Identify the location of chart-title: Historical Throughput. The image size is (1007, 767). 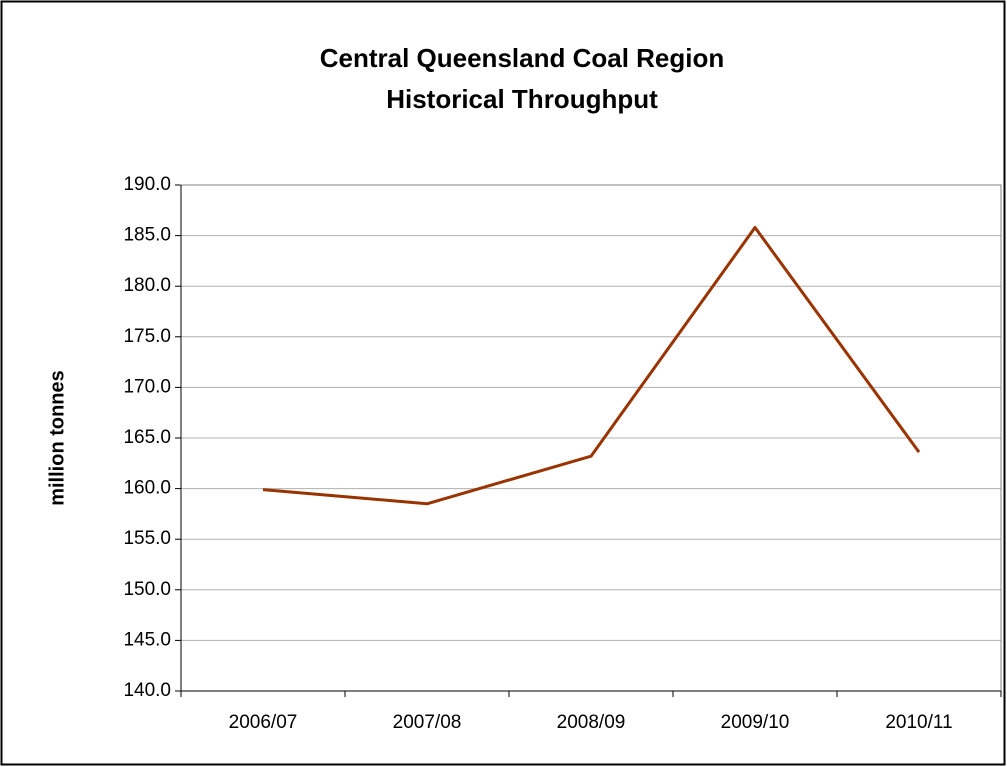
(522, 99).